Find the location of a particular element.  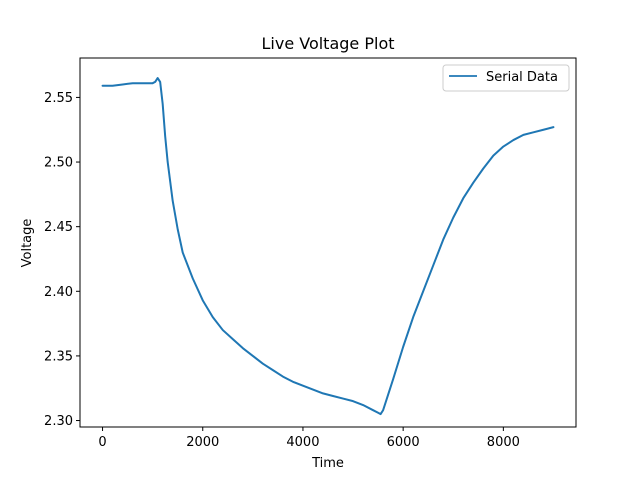

x-axis-label: Time is located at coordinates (327, 463).